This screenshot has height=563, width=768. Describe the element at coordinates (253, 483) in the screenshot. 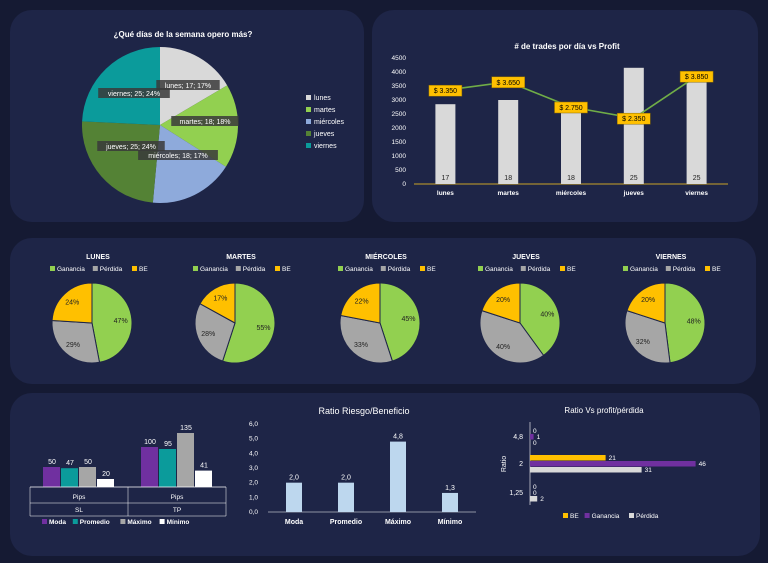

I see `ratio-ytick-2: 2,0` at that location.